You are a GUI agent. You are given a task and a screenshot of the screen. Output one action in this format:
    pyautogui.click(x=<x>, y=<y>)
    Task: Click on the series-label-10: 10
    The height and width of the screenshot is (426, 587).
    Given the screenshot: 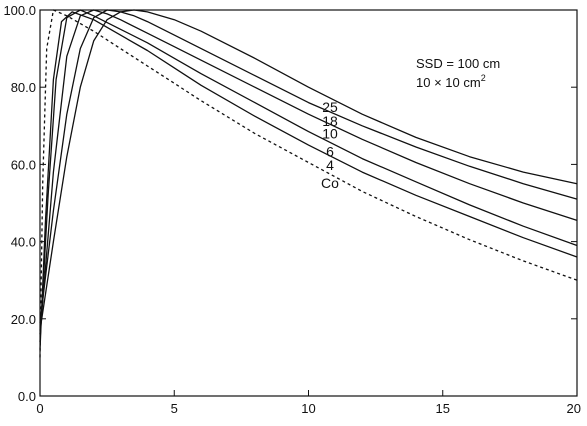 What is the action you would take?
    pyautogui.click(x=330, y=133)
    